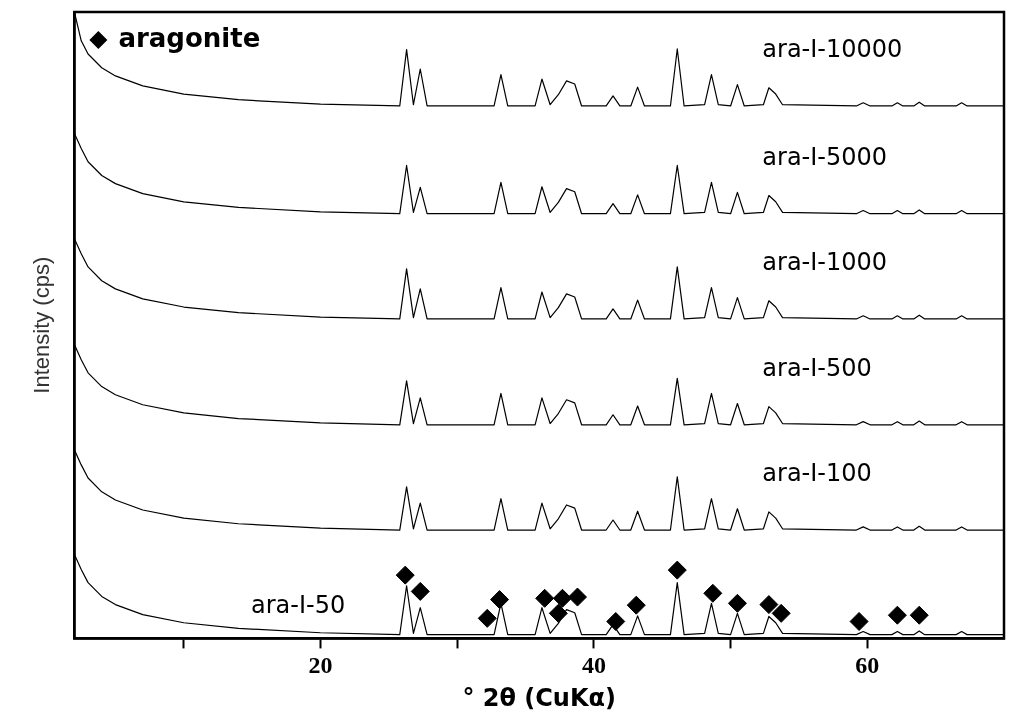  Describe the element at coordinates (298, 604) in the screenshot. I see `series-label: ara-I-50` at that location.